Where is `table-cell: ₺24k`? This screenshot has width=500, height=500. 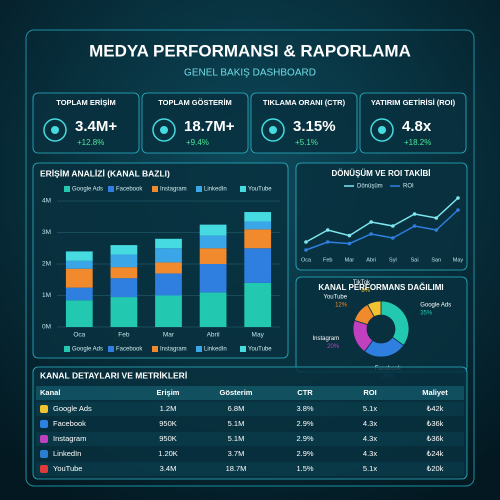
table-cell: ₺24k is located at coordinates (435, 453).